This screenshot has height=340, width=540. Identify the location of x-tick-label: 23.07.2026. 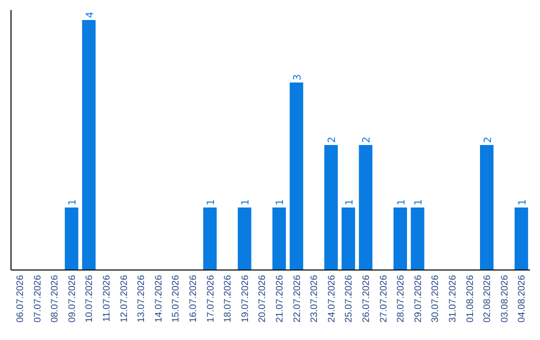
(314, 299).